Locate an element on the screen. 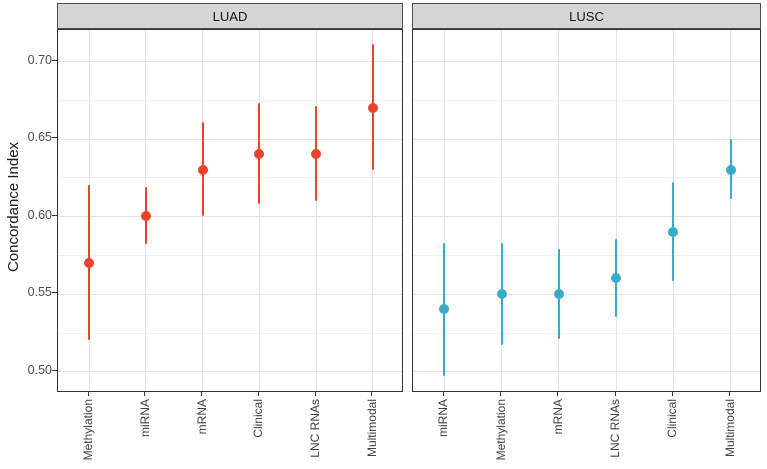 The image size is (767, 469). facet-strip-luad: LUAD is located at coordinates (230, 16).